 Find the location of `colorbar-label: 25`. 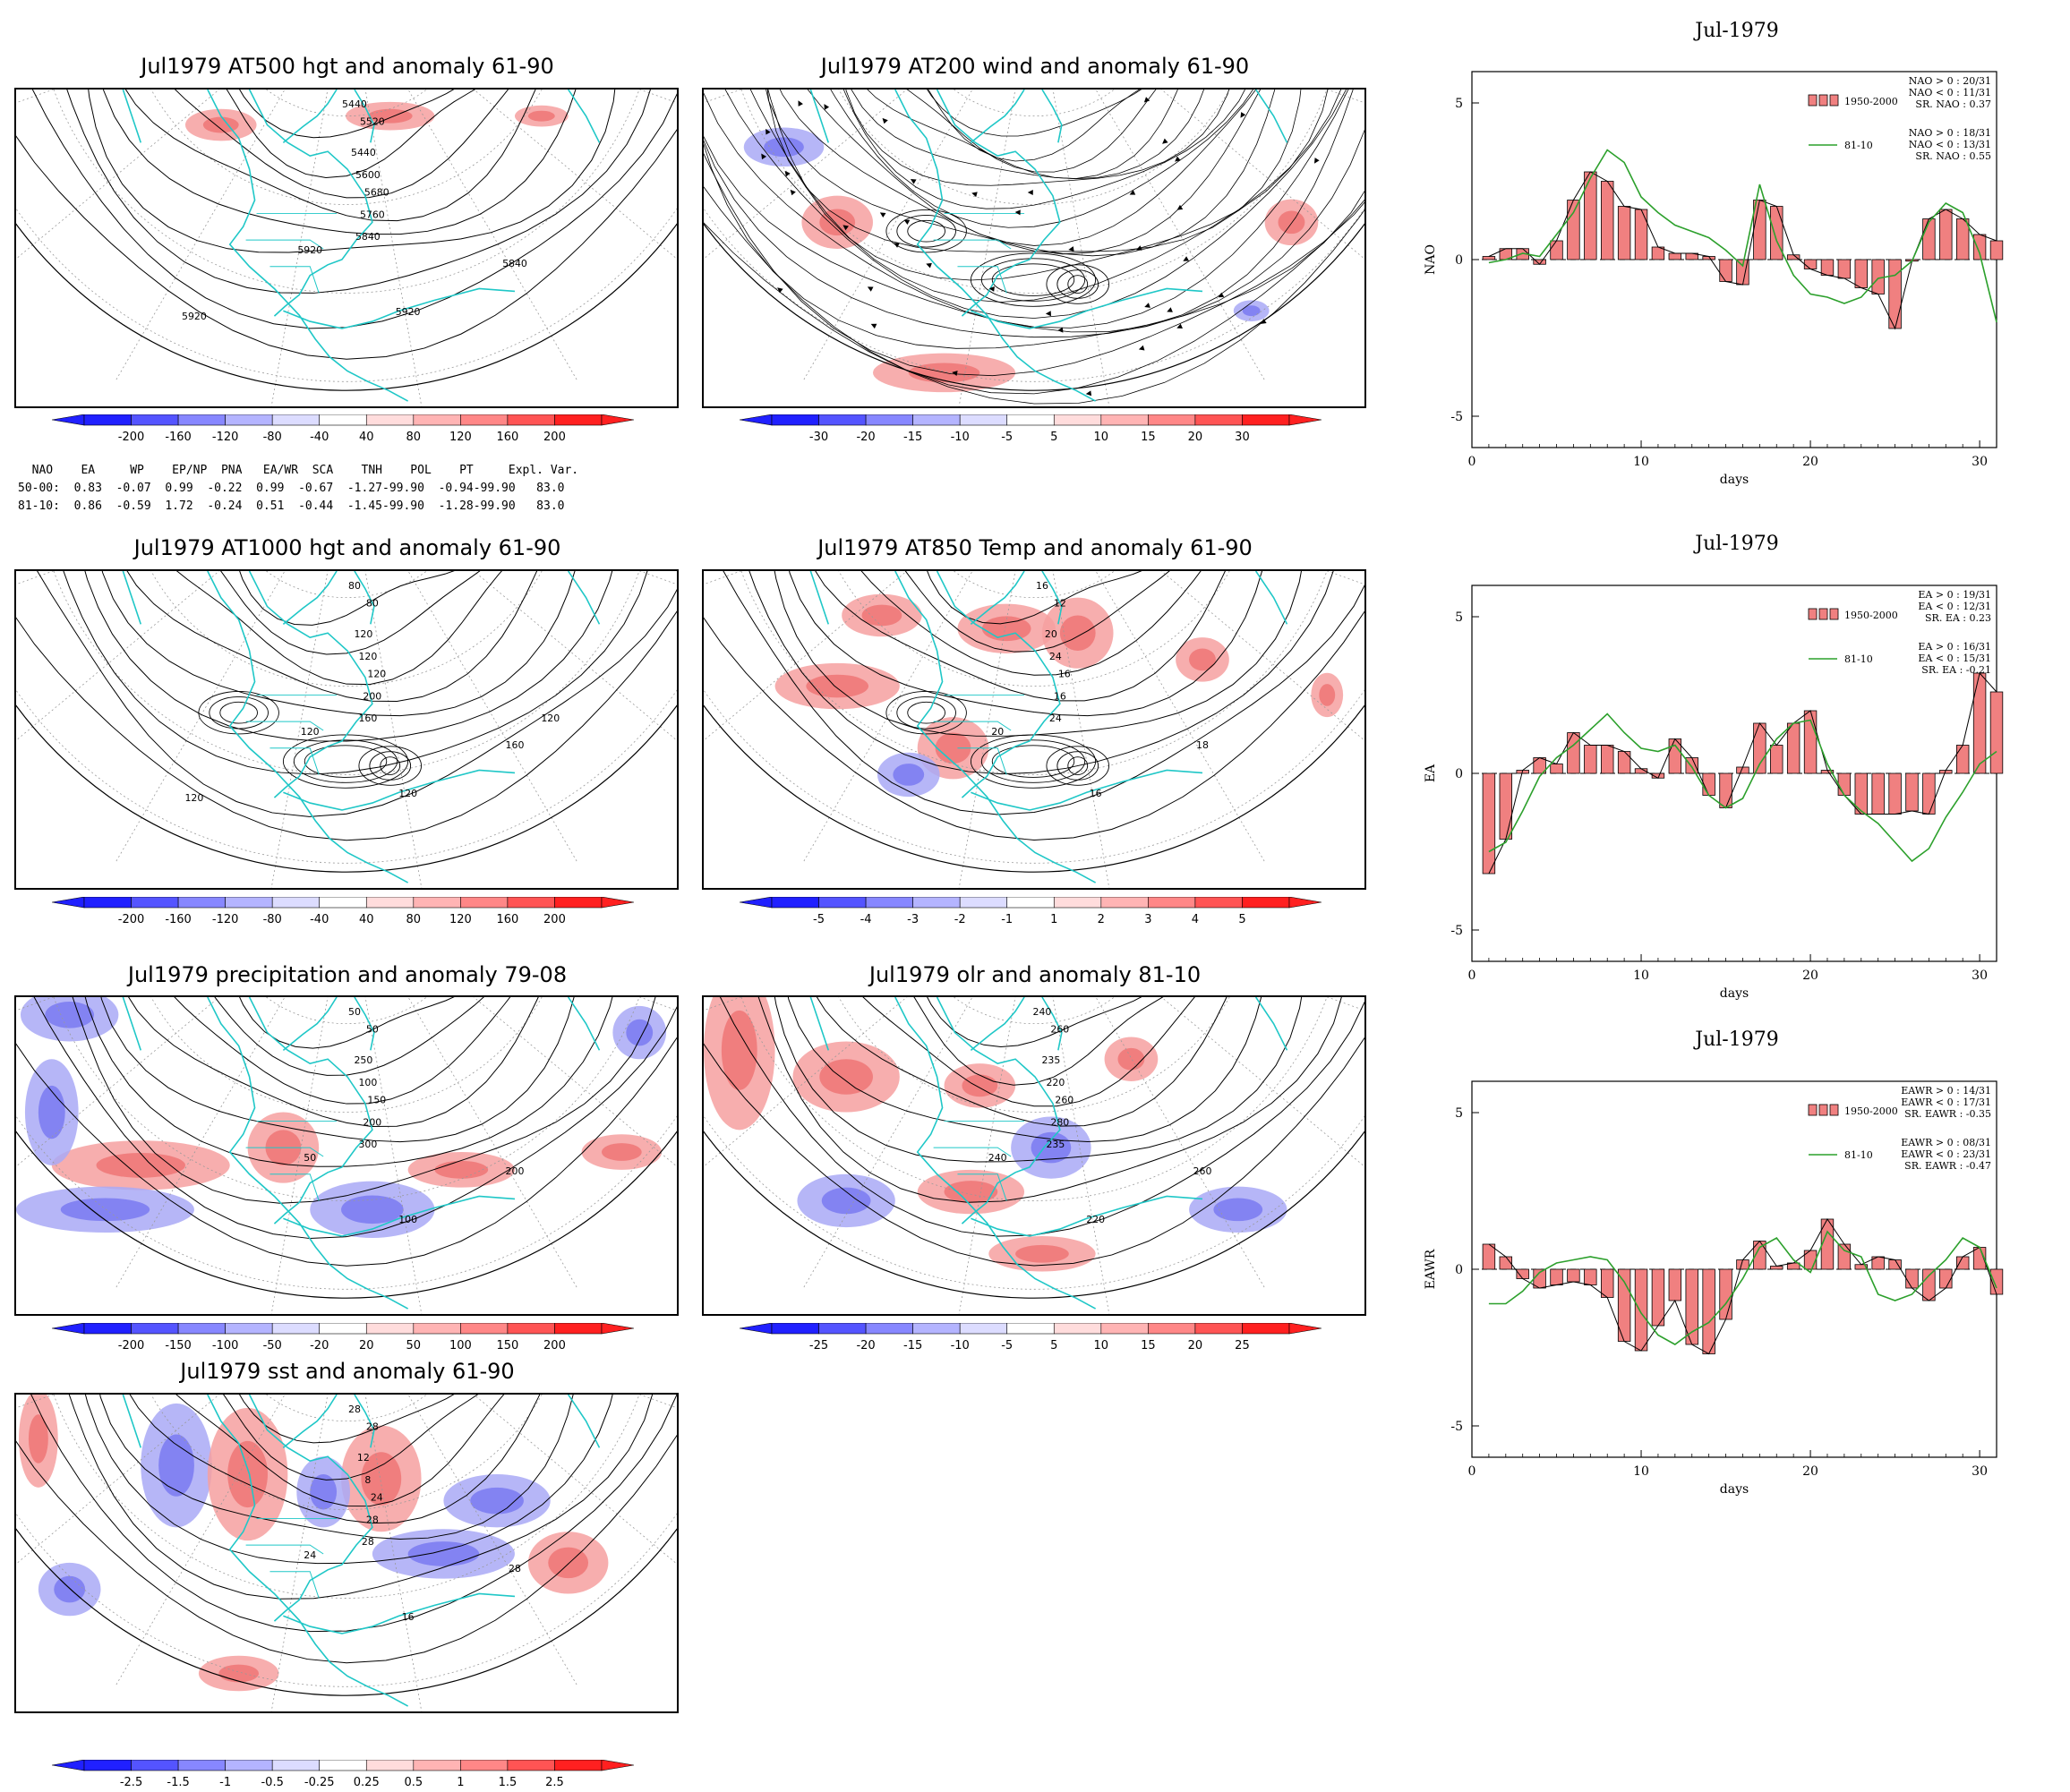

colorbar-label: 25 is located at coordinates (1242, 1345).